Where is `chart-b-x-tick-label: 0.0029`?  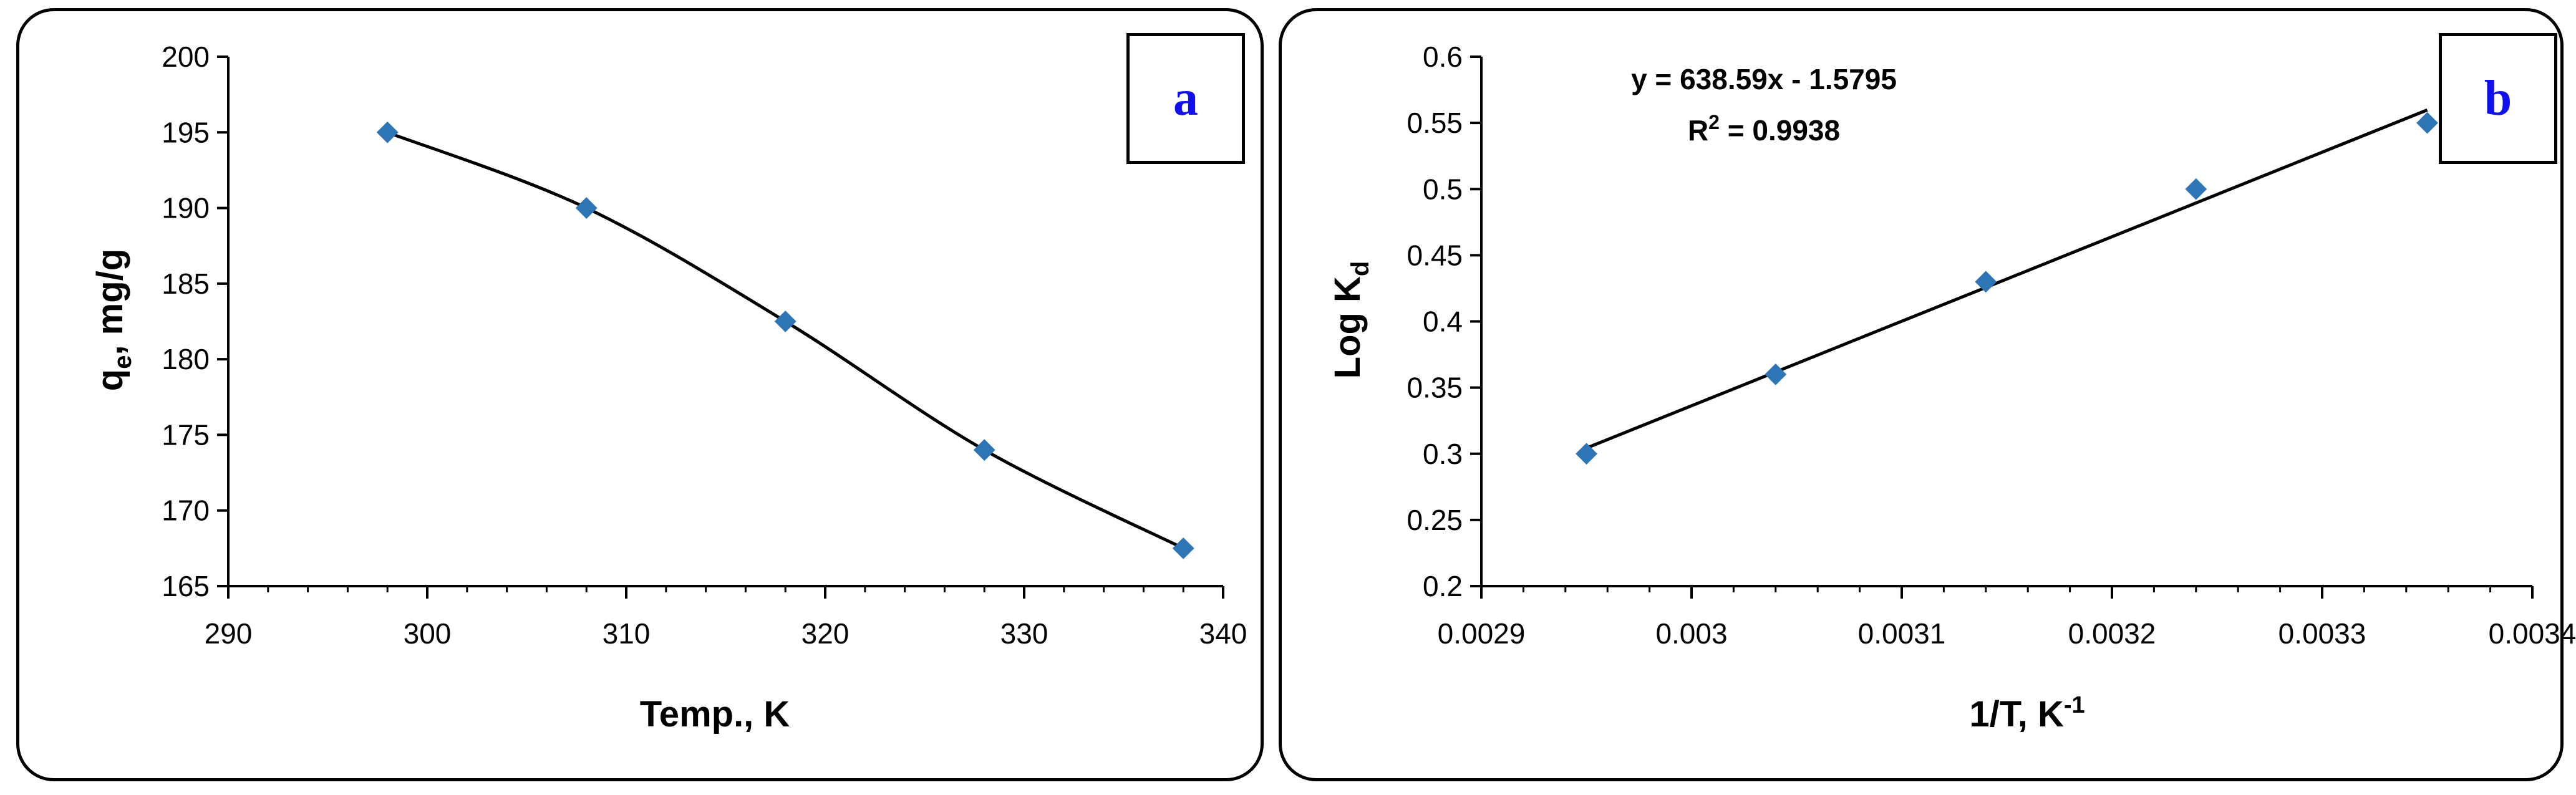
chart-b-x-tick-label: 0.0029 is located at coordinates (1482, 633).